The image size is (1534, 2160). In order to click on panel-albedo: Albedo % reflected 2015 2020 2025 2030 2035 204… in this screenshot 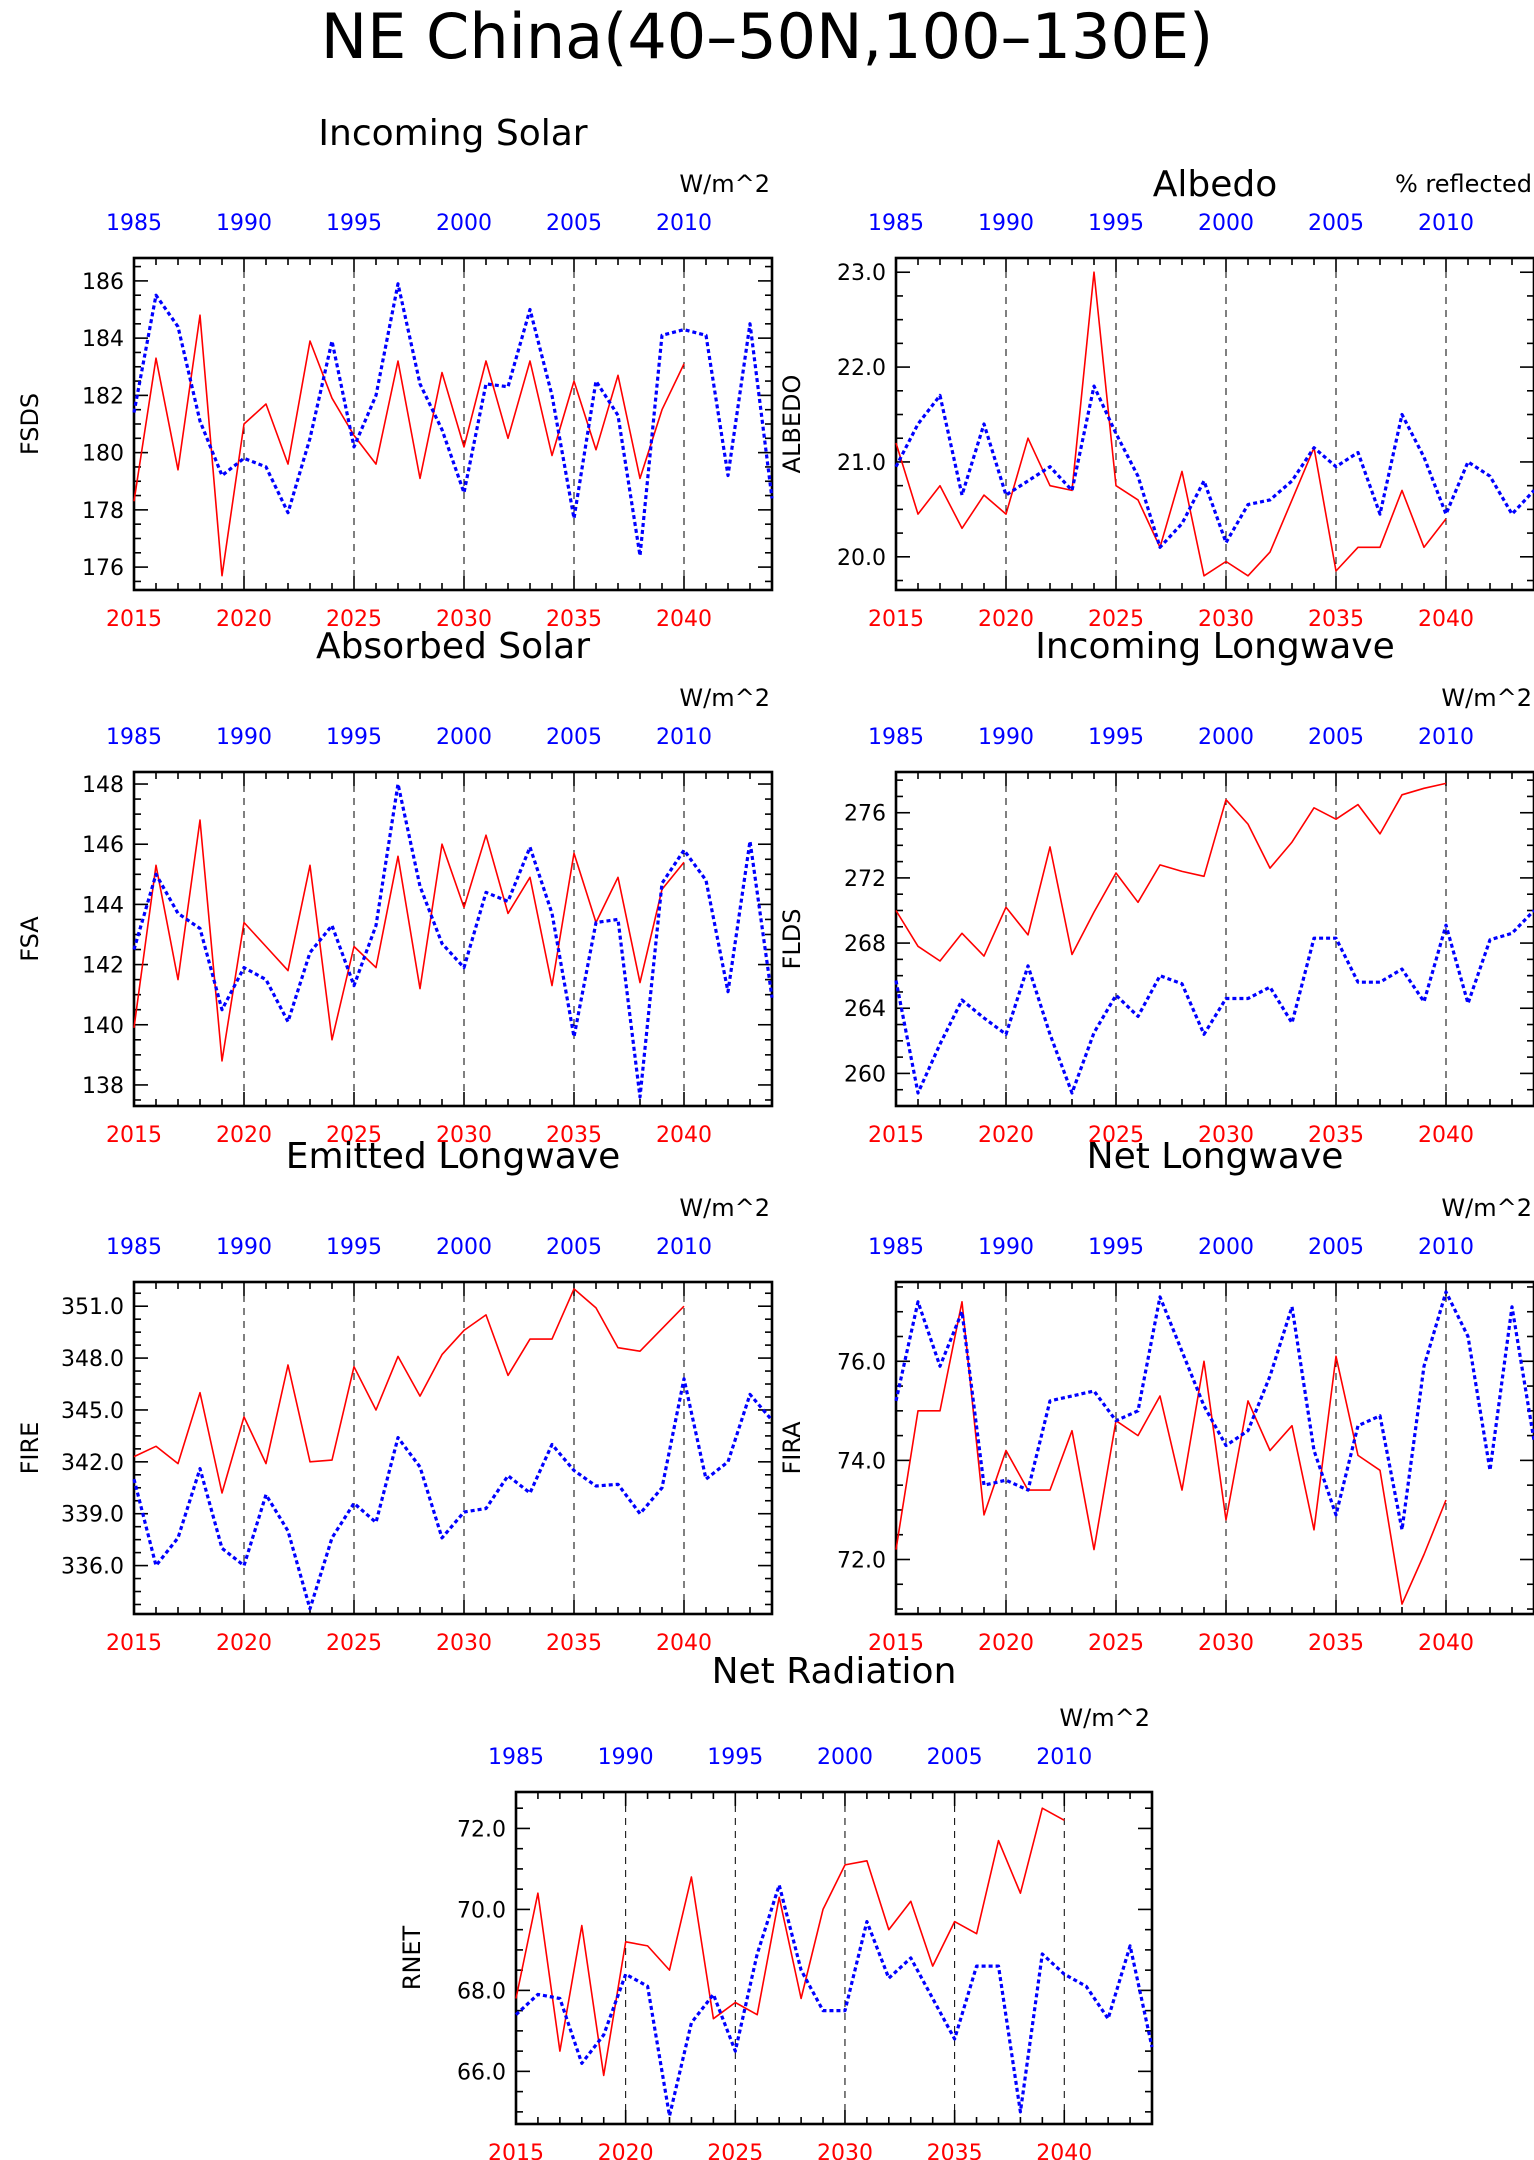, I will do `click(1156, 398)`.